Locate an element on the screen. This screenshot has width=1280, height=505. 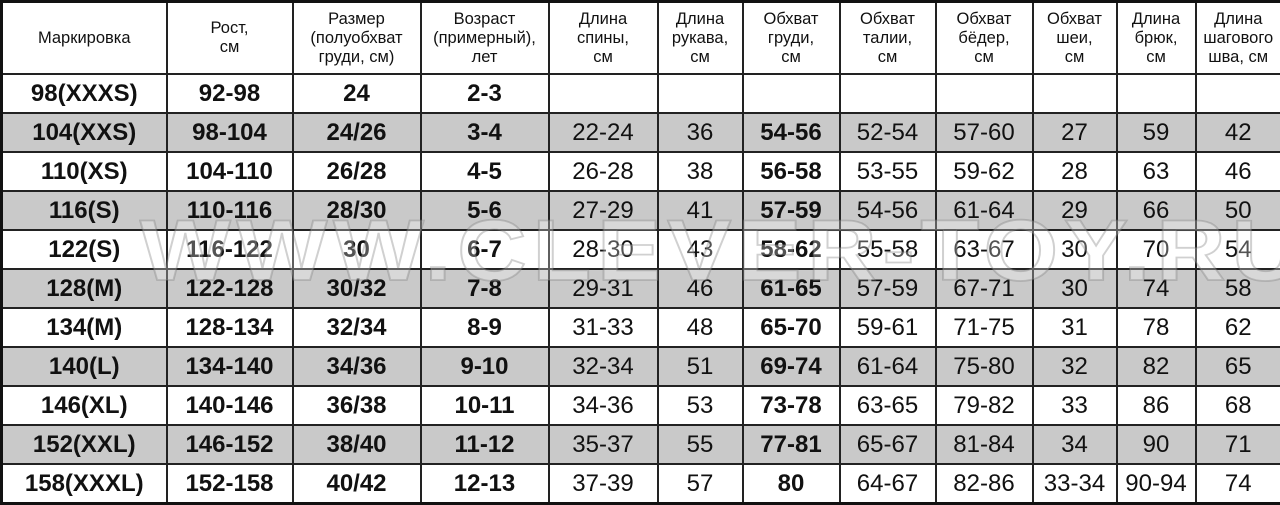
table-cell: 33 is located at coordinates (1075, 405).